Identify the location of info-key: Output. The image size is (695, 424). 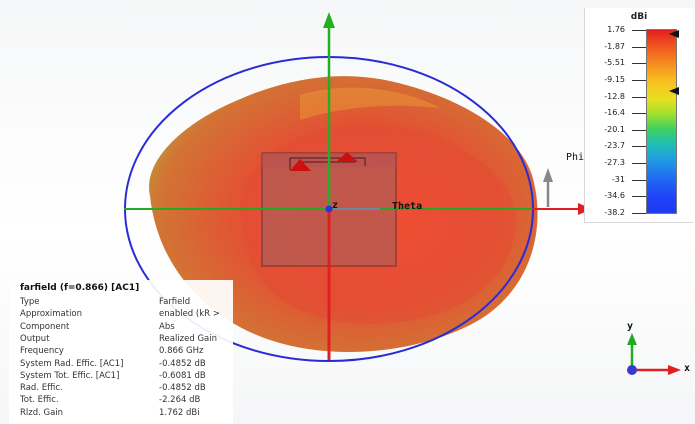
(35, 338).